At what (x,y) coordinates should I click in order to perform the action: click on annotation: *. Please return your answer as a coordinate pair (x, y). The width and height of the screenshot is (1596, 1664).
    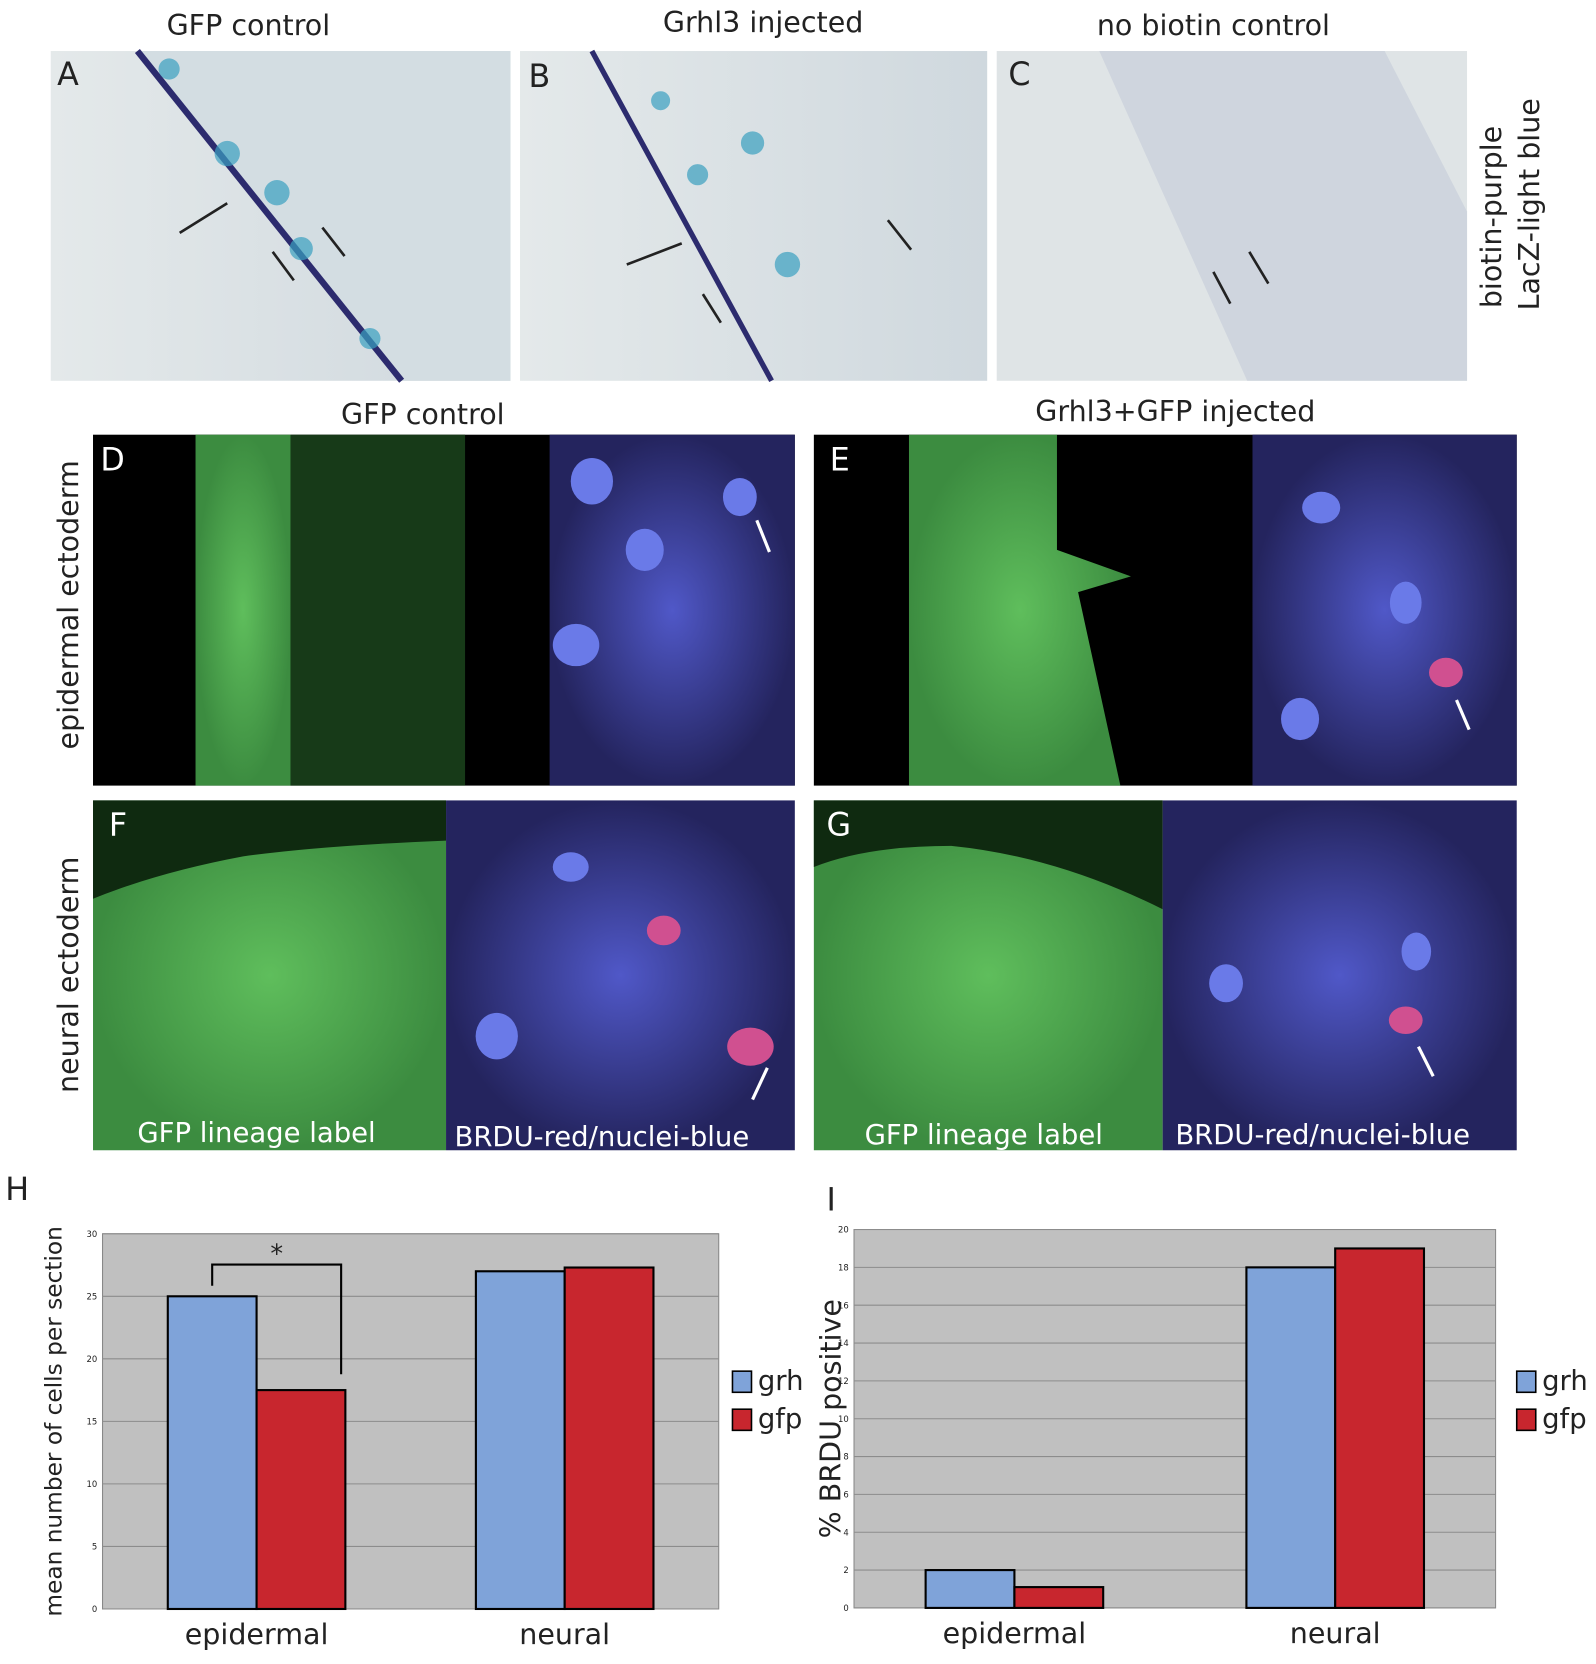
    Looking at the image, I should click on (276, 1253).